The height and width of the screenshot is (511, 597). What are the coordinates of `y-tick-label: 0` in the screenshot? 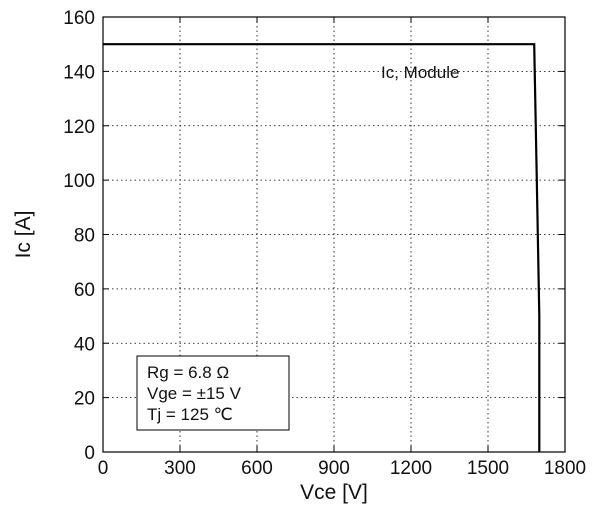 It's located at (89, 453).